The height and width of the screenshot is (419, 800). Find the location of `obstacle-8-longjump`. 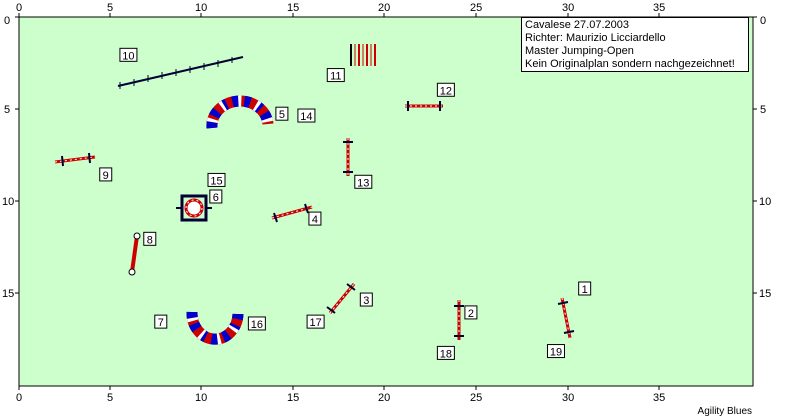

obstacle-8-longjump is located at coordinates (134, 254).